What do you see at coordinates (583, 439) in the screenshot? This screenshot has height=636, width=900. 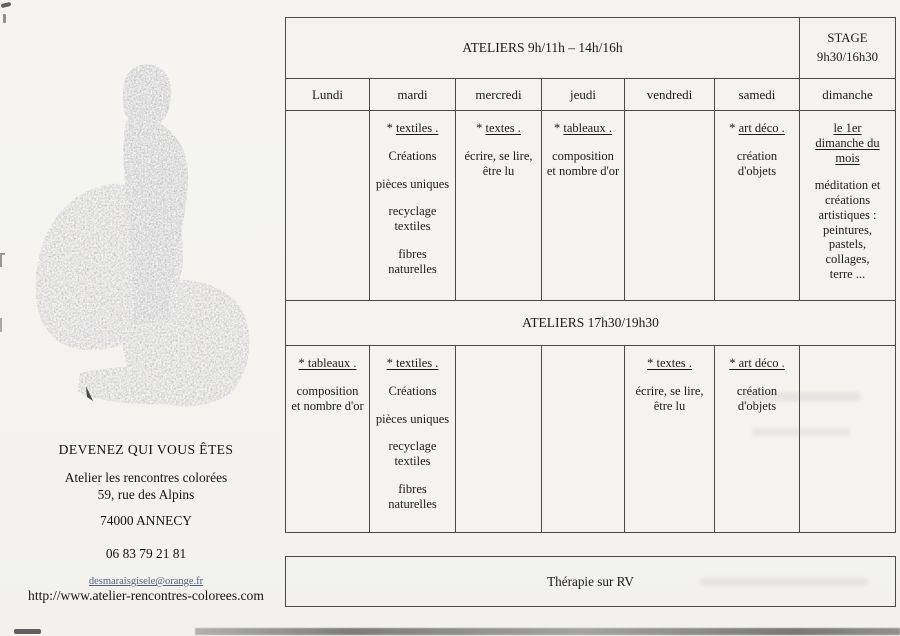 I see `cell-evening-jeudi` at bounding box center [583, 439].